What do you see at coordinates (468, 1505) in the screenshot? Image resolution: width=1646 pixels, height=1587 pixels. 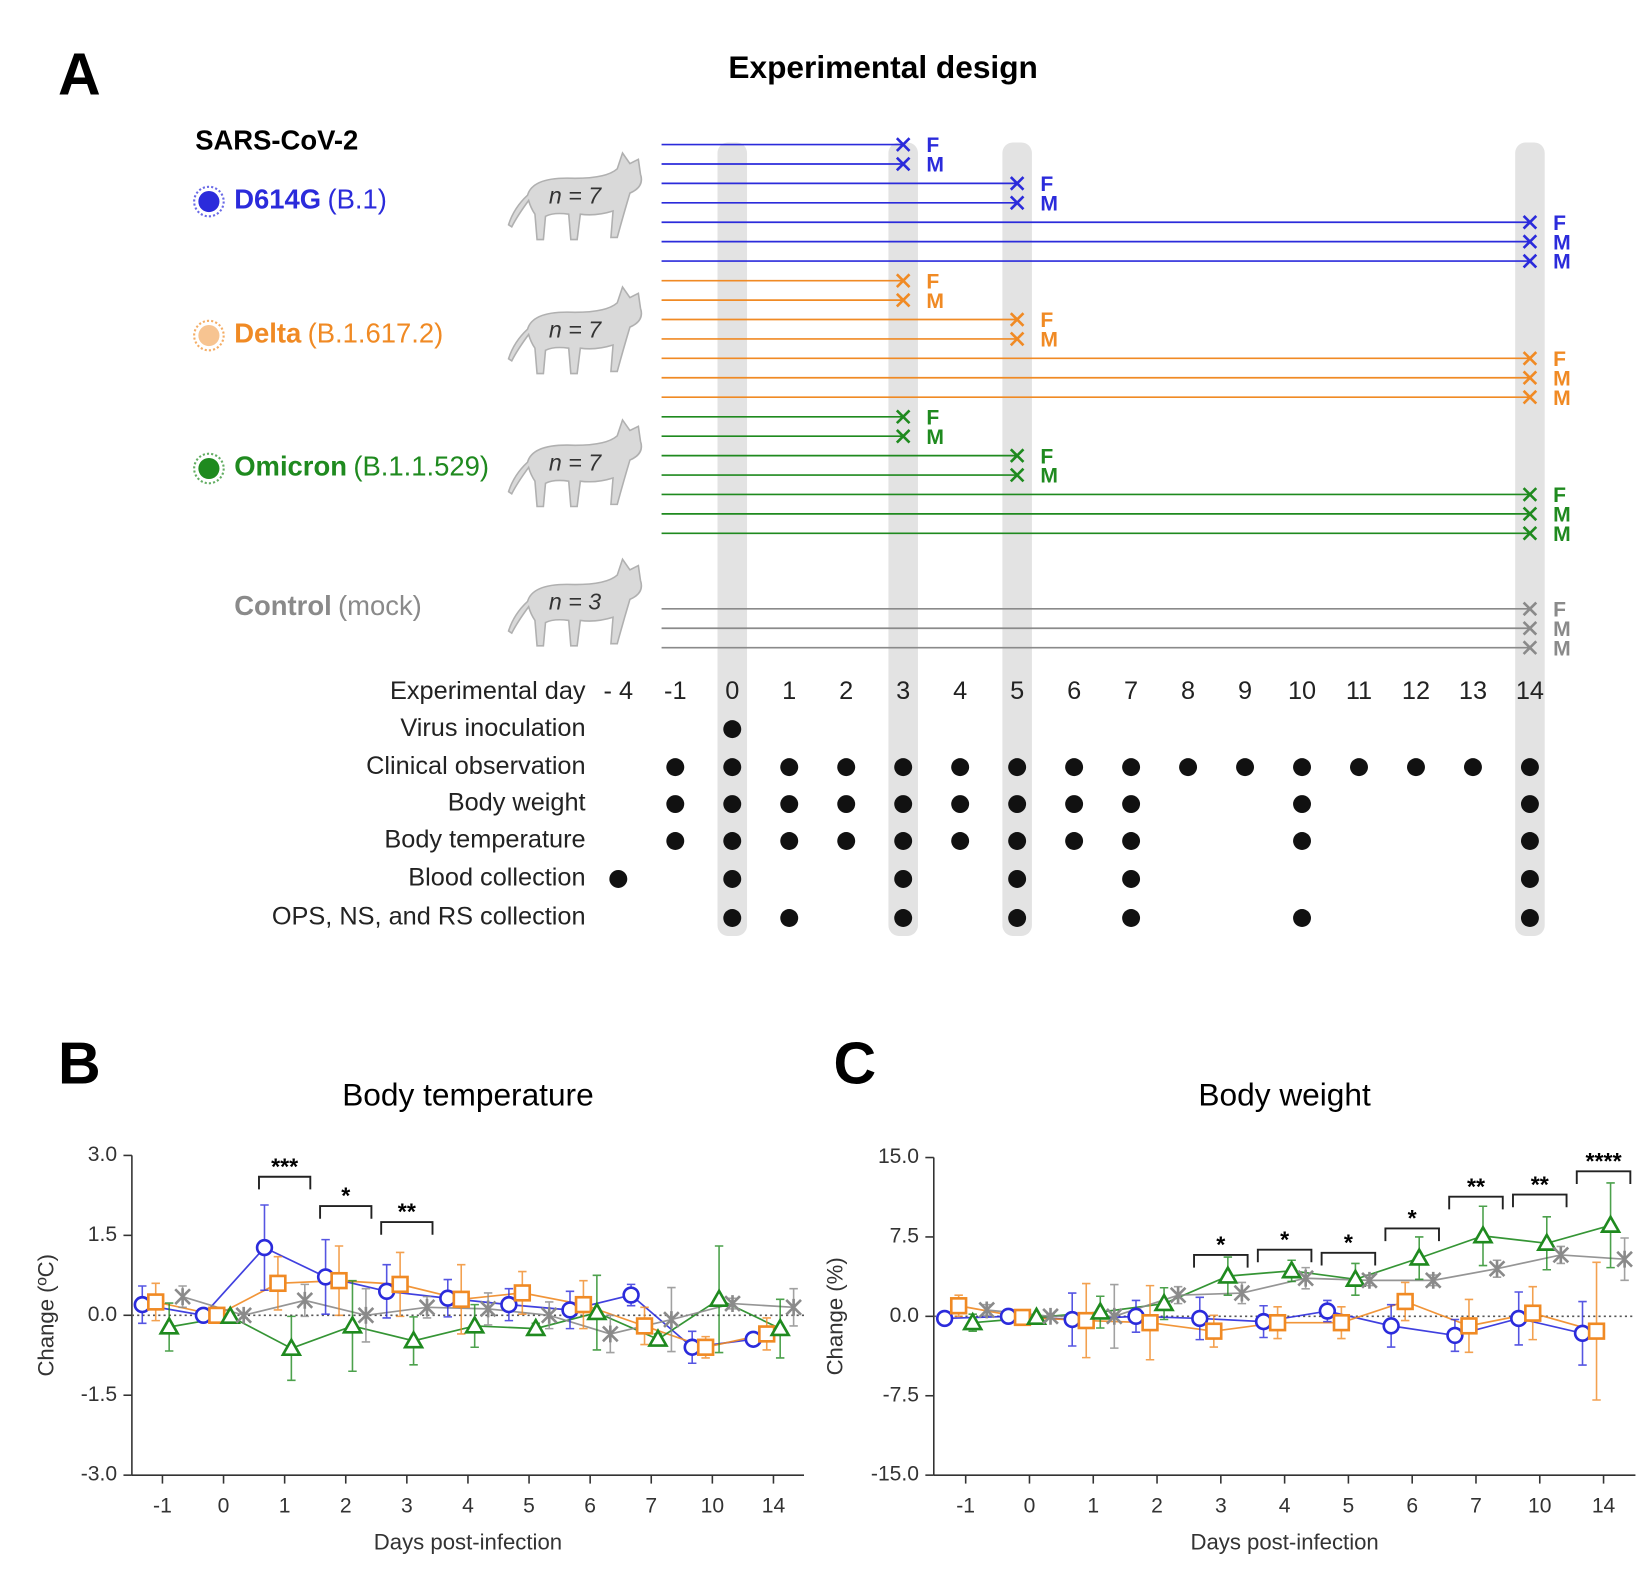 I see `x-tick-label: 4` at bounding box center [468, 1505].